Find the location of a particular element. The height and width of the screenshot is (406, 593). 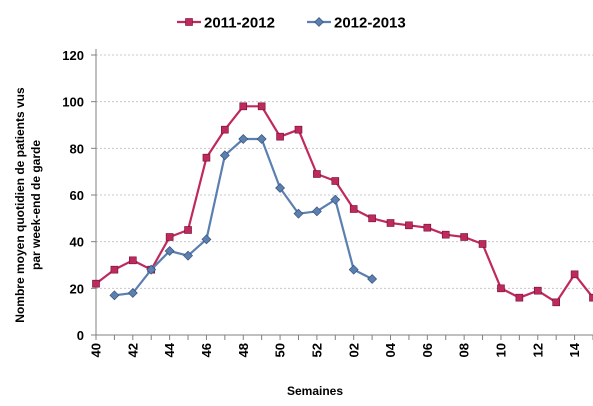

legend-item-2012-2013: 2012-2013 is located at coordinates (356, 23).